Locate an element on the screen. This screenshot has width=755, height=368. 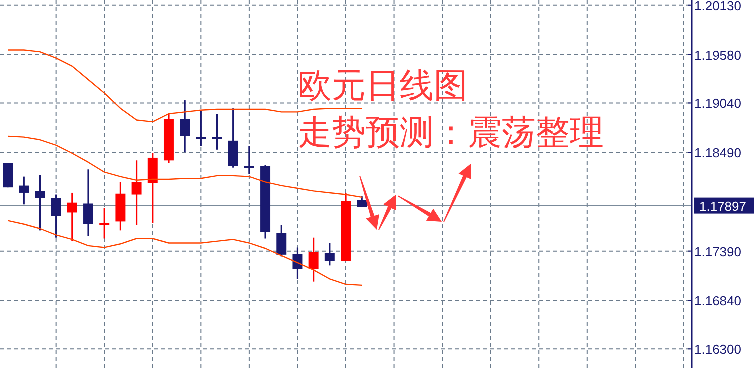
y-tick-label: 1.19580 is located at coordinates (718, 55).